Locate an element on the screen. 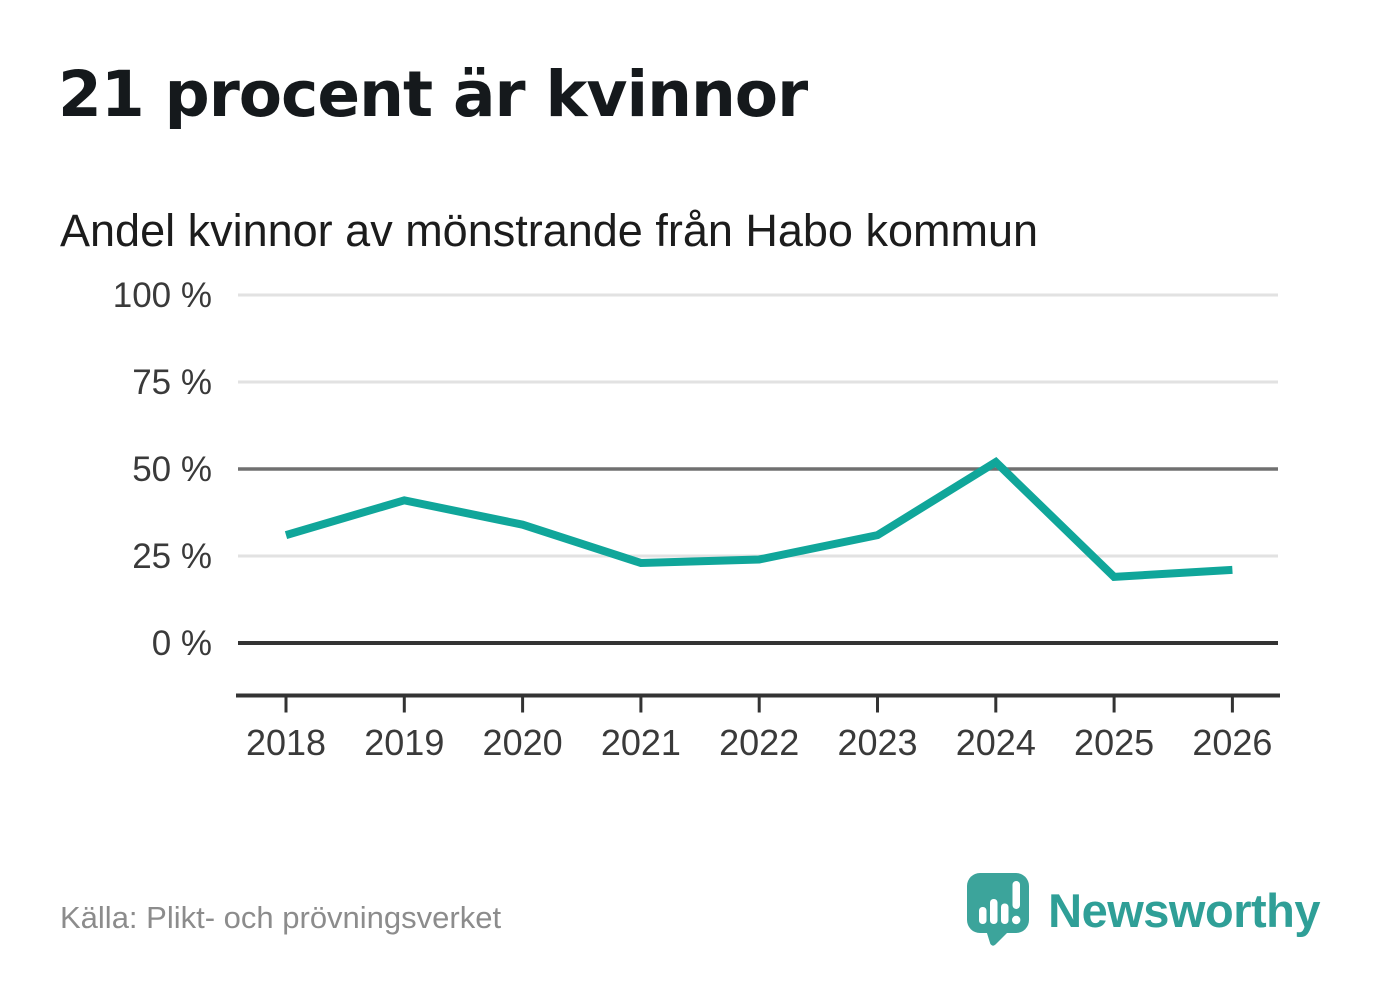  x-tick-label: 2023 is located at coordinates (877, 742).